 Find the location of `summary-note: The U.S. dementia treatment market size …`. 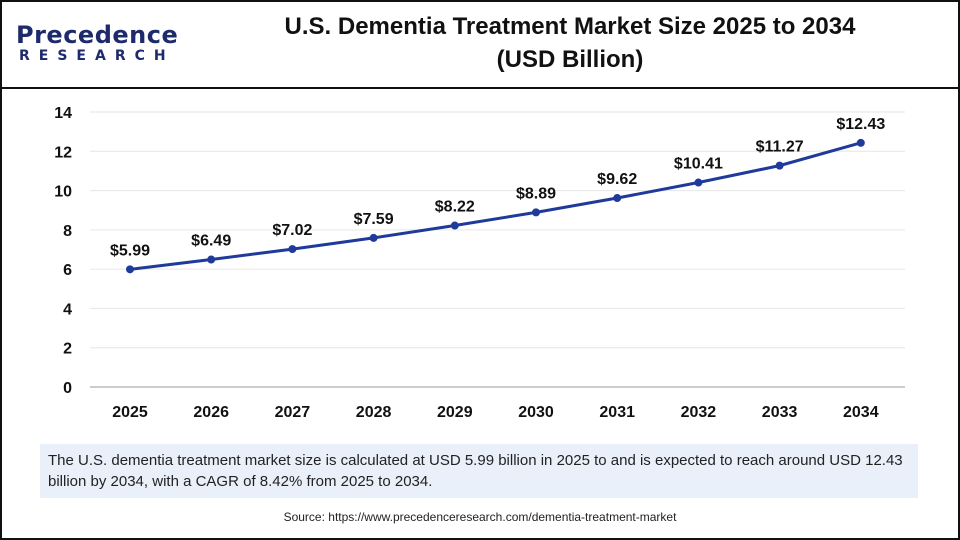

summary-note: The U.S. dementia treatment market size … is located at coordinates (479, 471).